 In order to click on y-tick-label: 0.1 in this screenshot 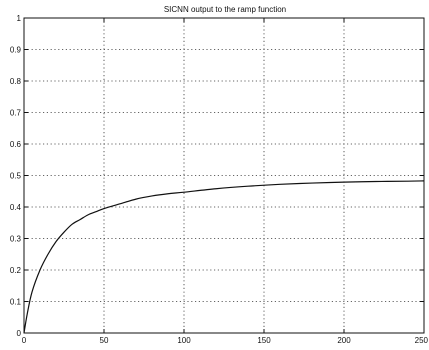, I will do `click(16, 302)`.